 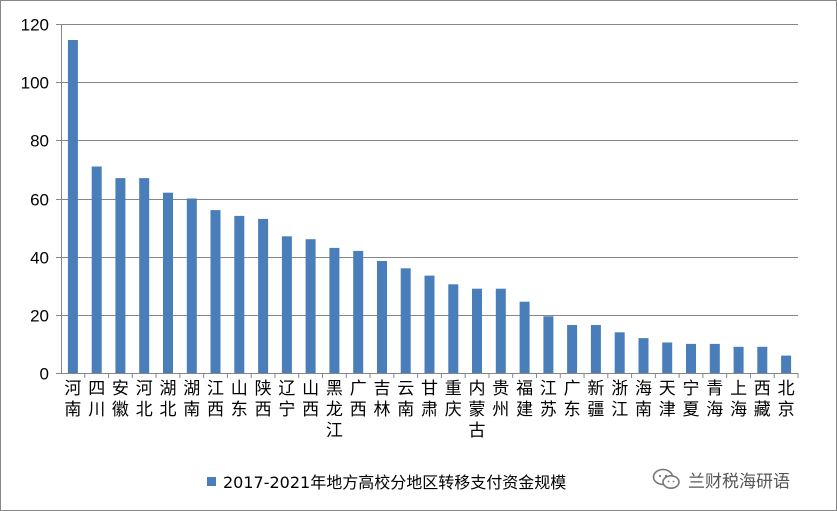 I want to click on x-category-label: 辽宁, so click(x=286, y=399).